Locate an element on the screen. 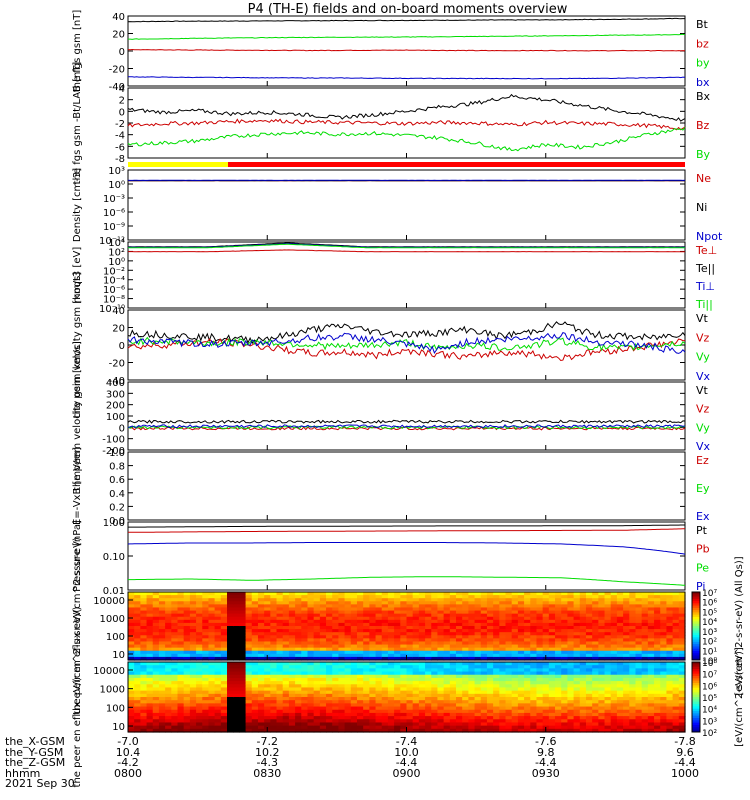  hm-ytick-label-0-3: 10 is located at coordinates (118, 655).